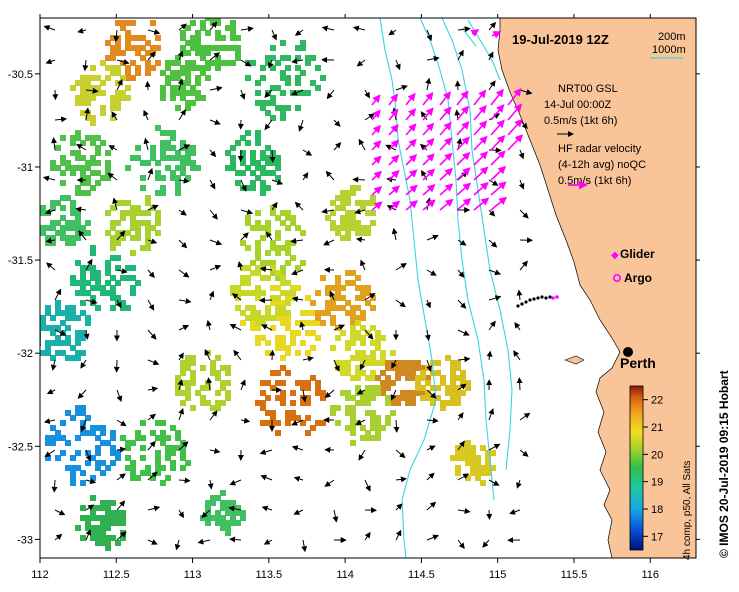 The width and height of the screenshot is (739, 592). Describe the element at coordinates (724, 464) in the screenshot. I see `credit-text: © IMOS 20-Jul-2019 09:15 Hobart` at that location.